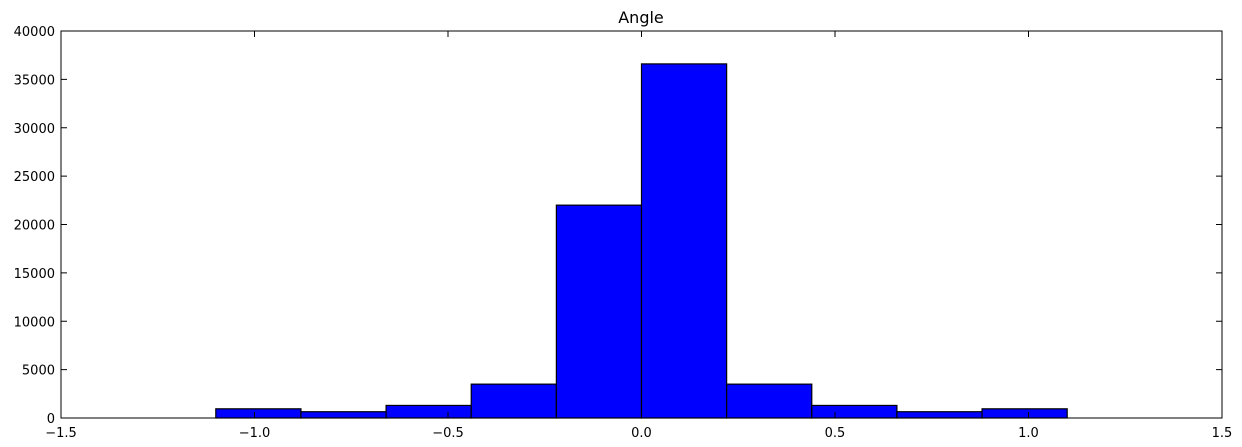  What do you see at coordinates (34, 80) in the screenshot?
I see `y-tick-label: 35000` at bounding box center [34, 80].